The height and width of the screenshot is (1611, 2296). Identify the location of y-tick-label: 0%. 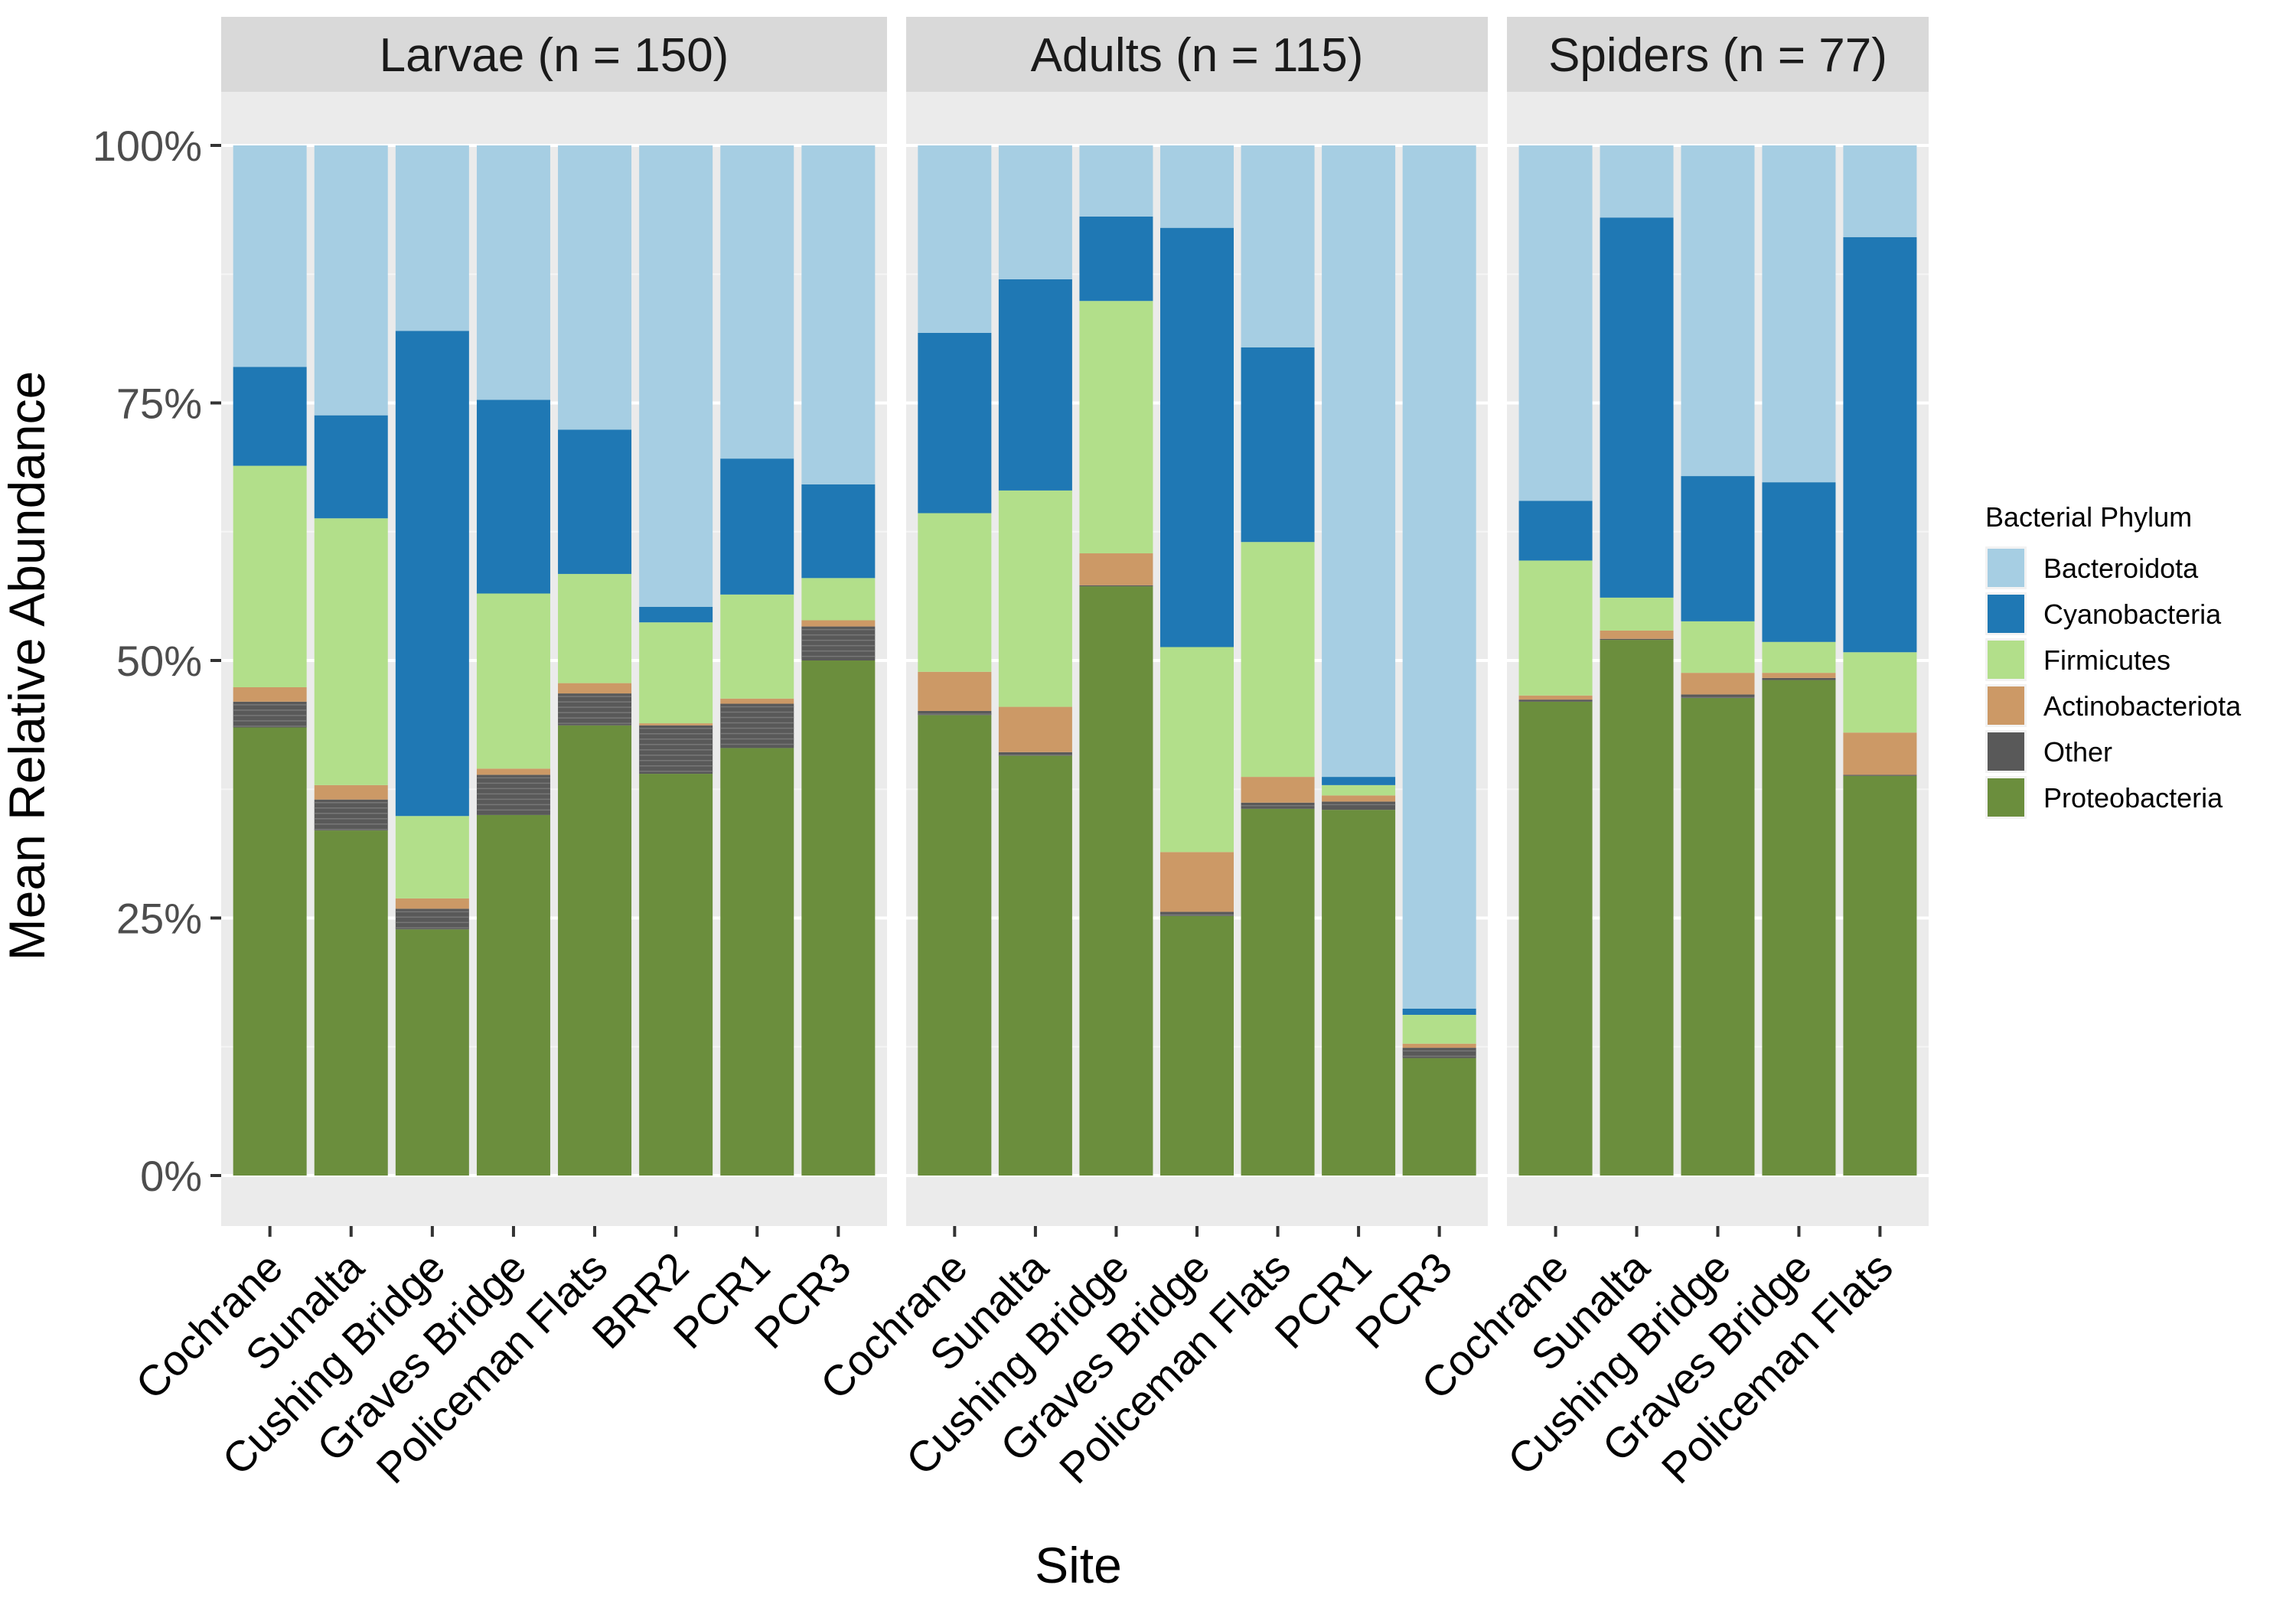
(171, 1176).